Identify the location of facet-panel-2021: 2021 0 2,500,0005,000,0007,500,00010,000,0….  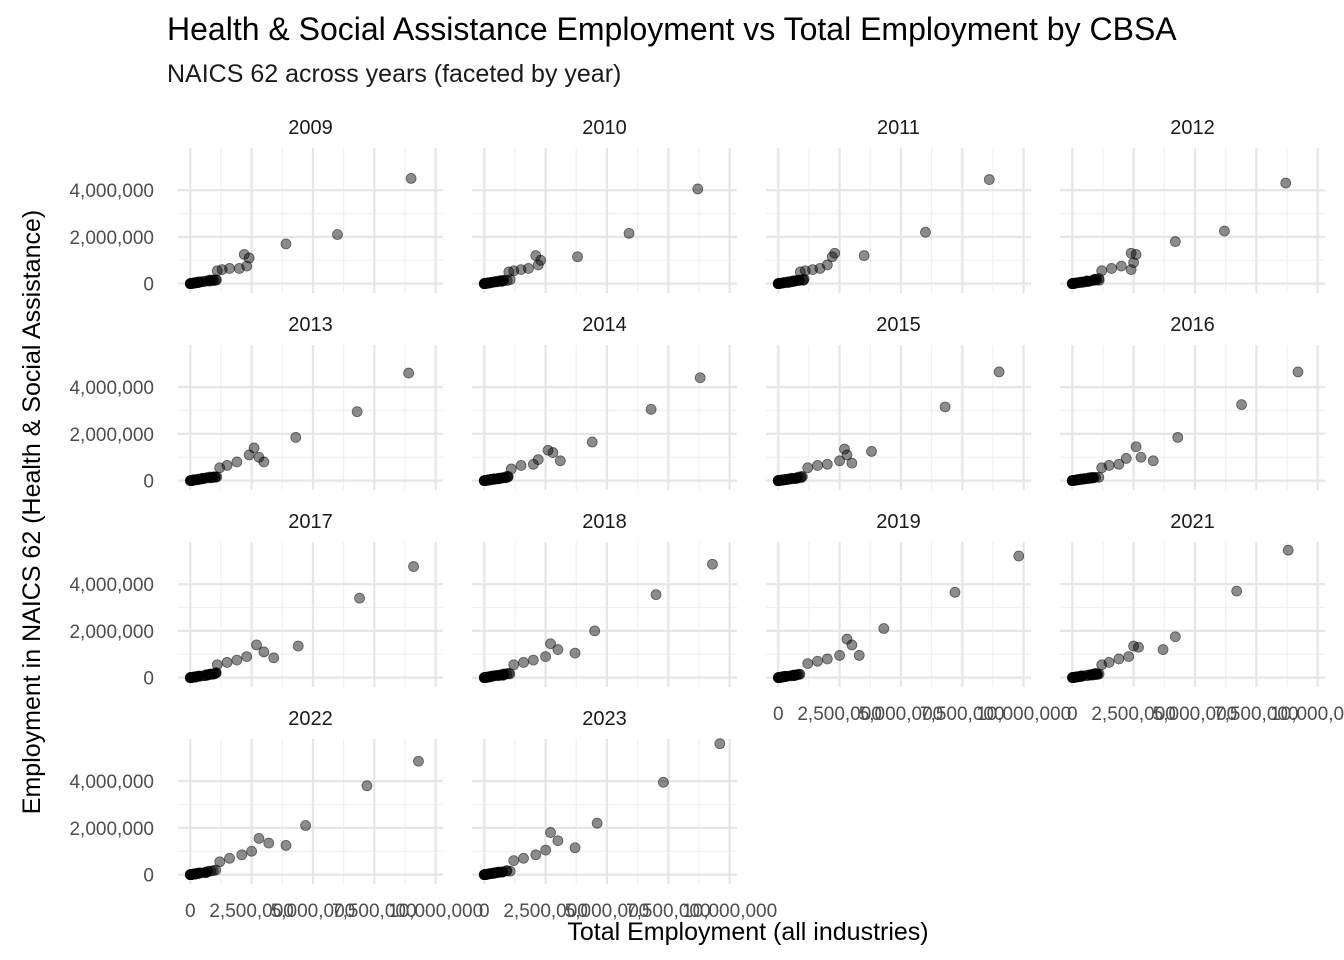
(1202, 618).